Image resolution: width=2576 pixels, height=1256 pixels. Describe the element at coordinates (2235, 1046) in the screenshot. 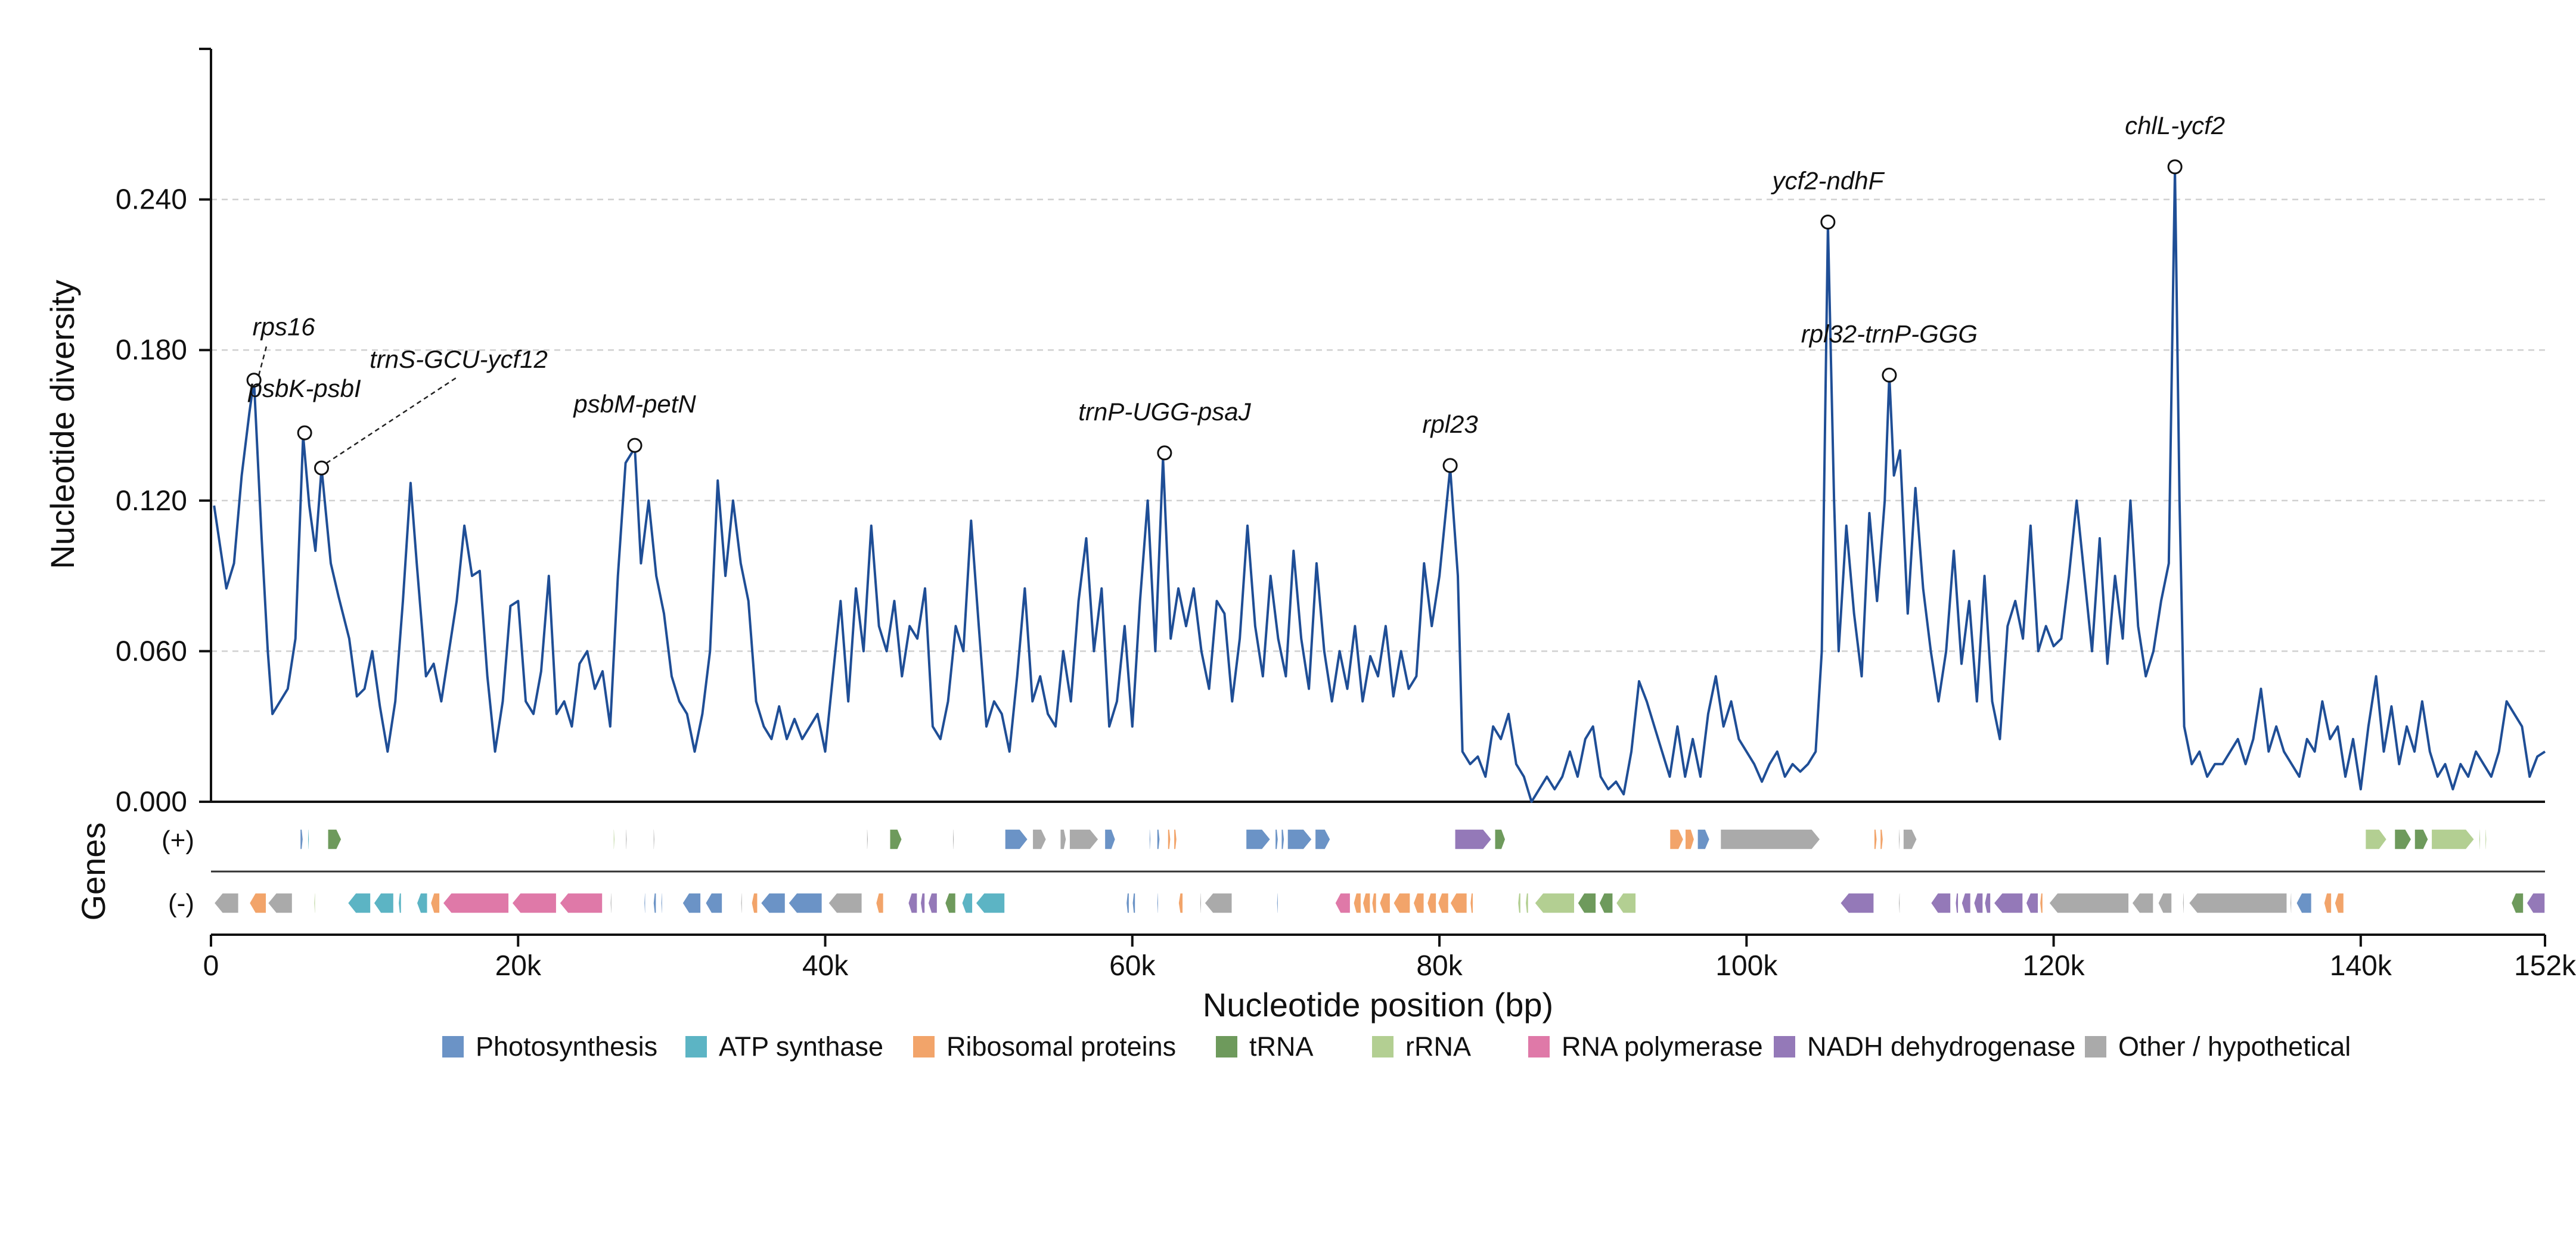

I see `legend-label: Other / hypothetical` at that location.